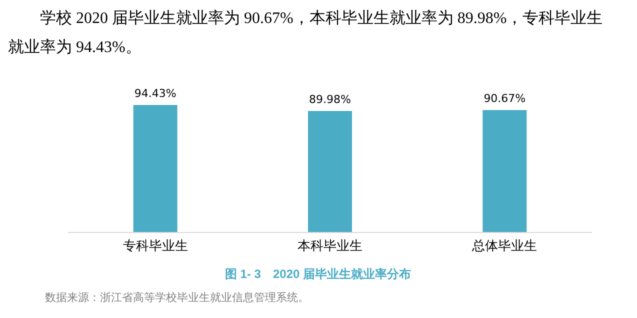 The image size is (637, 318). Describe the element at coordinates (330, 245) in the screenshot. I see `x-tick-label: 本科毕业生` at that location.